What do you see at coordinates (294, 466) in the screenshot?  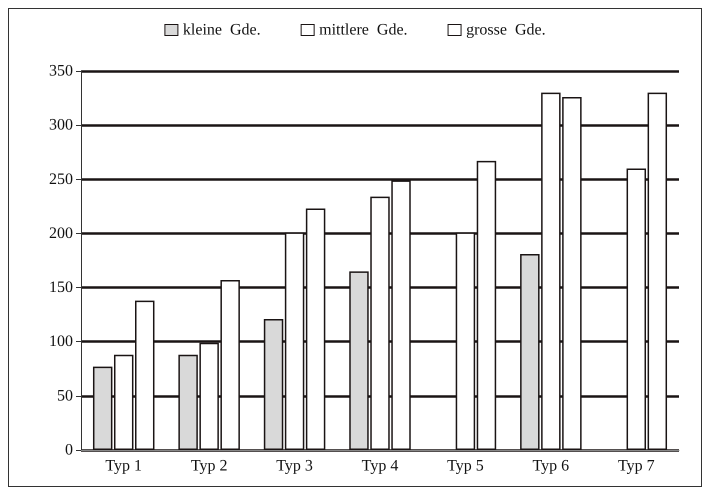 I see `x-tick-label: Typ 3` at bounding box center [294, 466].